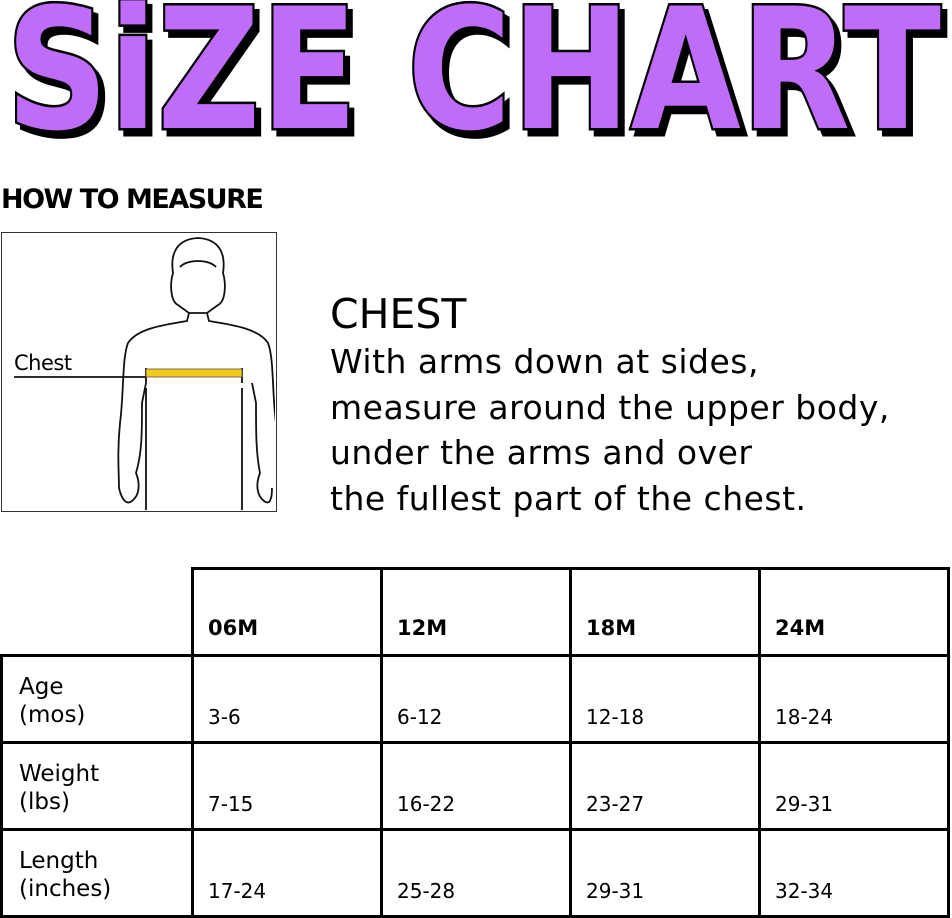 The image size is (952, 918). I want to click on table-cell: 7-15, so click(287, 786).